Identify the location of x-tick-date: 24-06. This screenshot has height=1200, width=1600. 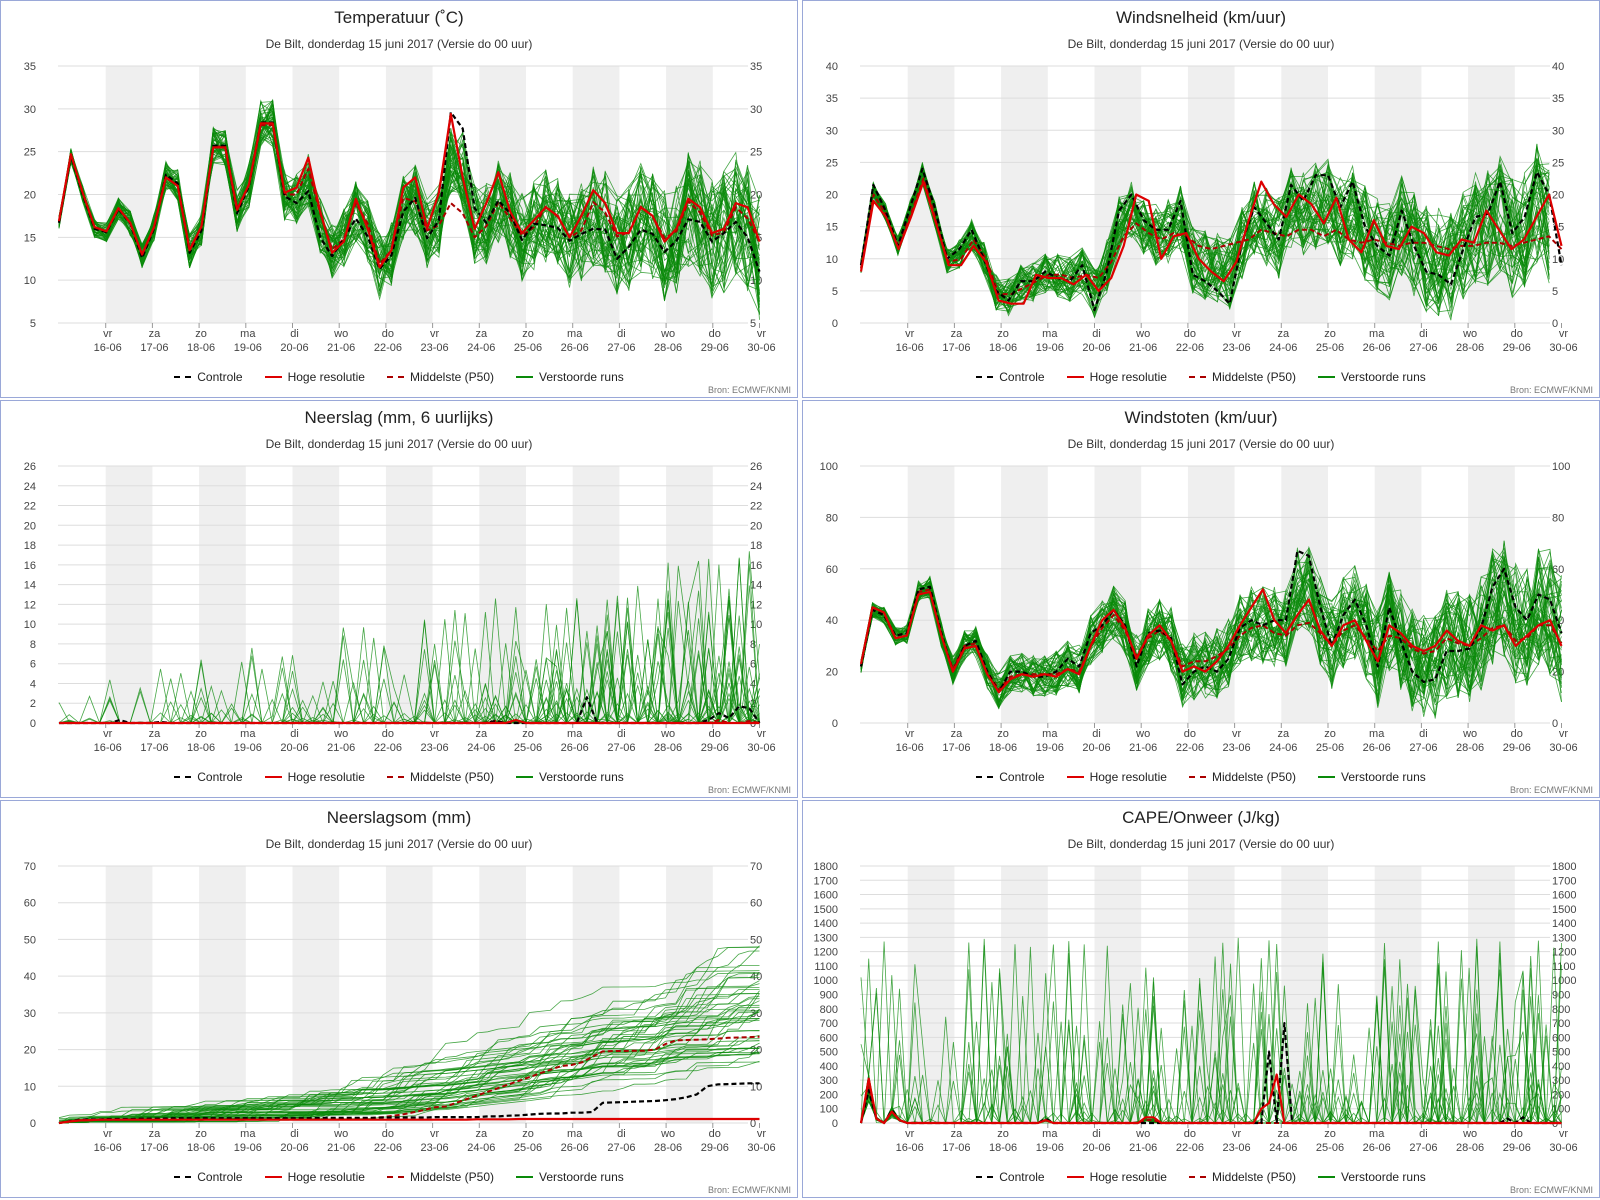
(1283, 1148).